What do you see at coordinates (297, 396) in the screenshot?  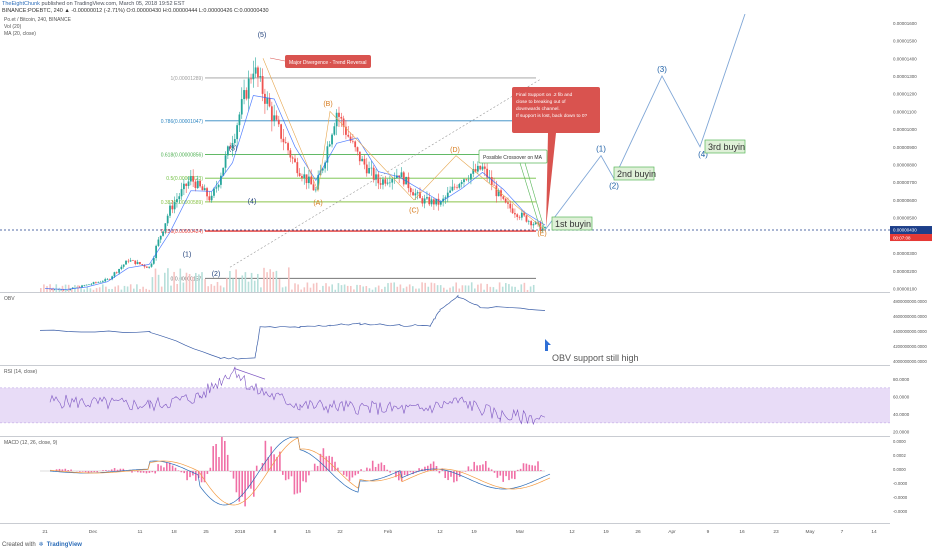 I see `rsi-line` at bounding box center [297, 396].